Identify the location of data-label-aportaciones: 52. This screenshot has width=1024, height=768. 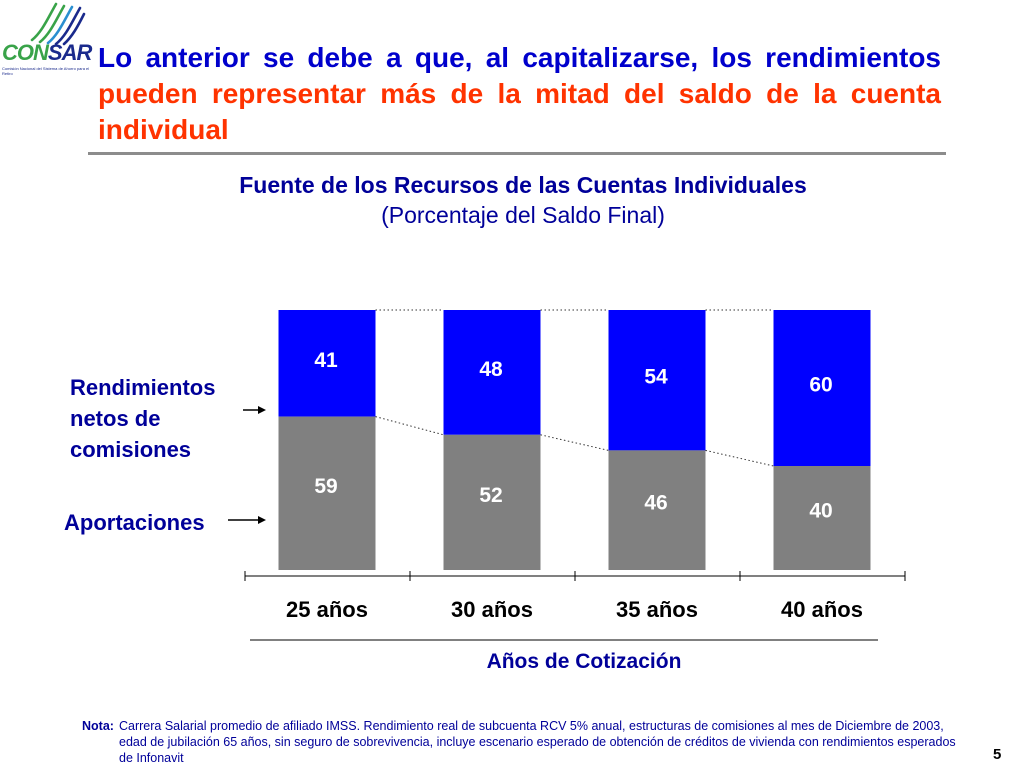
(490, 495).